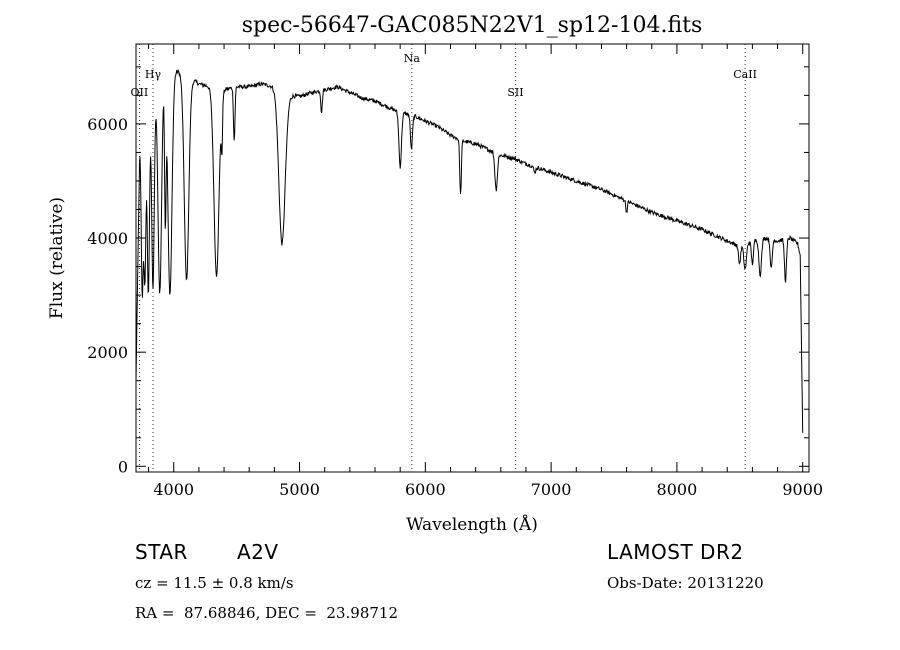 The image size is (900, 650). What do you see at coordinates (299, 489) in the screenshot?
I see `x-tick-label: 5000` at bounding box center [299, 489].